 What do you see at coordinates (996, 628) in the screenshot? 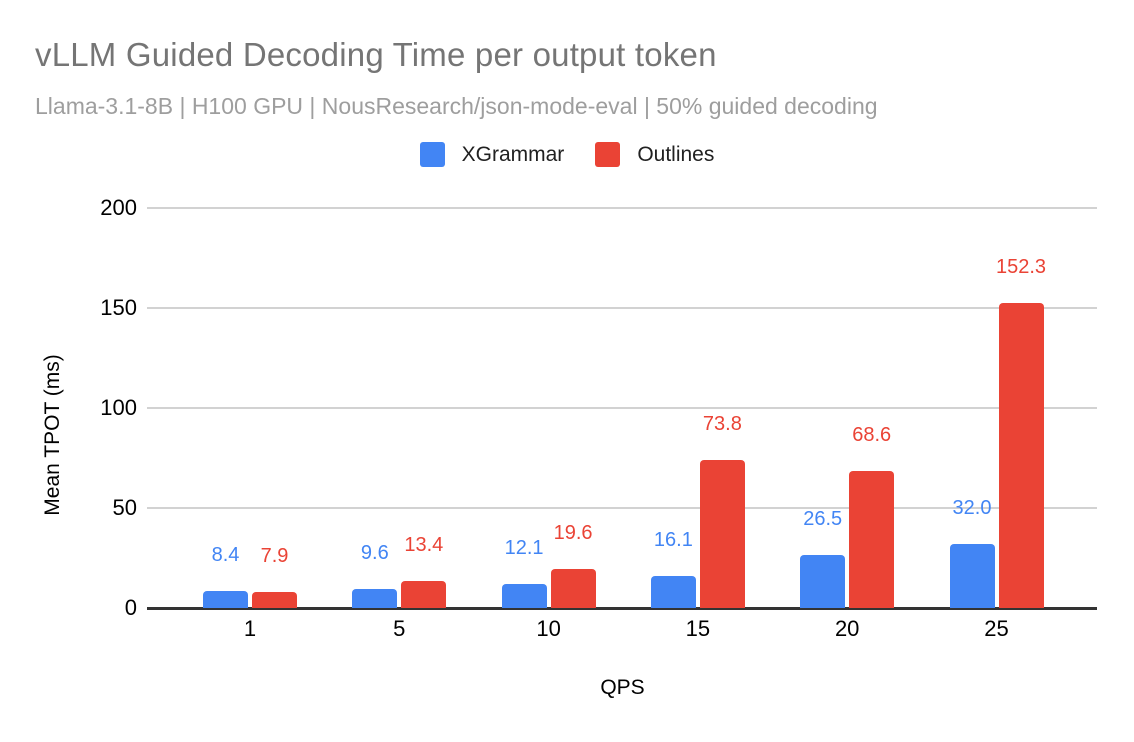
I see `x-tick-label-qps-25: 25` at bounding box center [996, 628].